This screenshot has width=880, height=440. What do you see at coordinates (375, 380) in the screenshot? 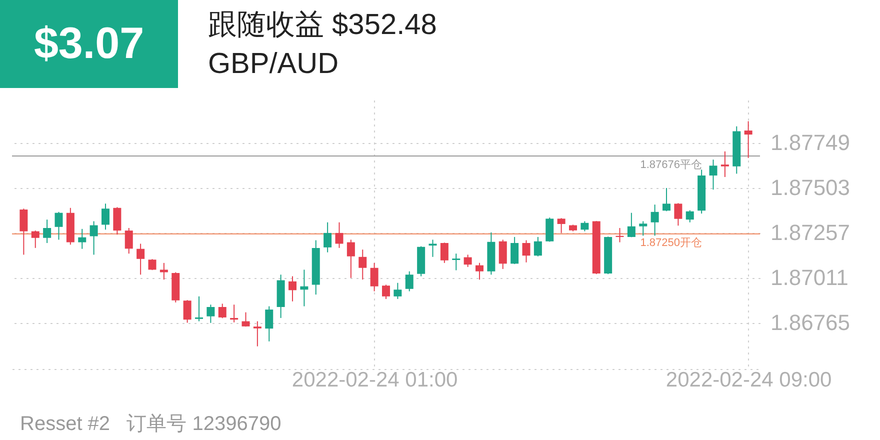
I see `x-tick-label: 2022-02-24 01:00` at bounding box center [375, 380].